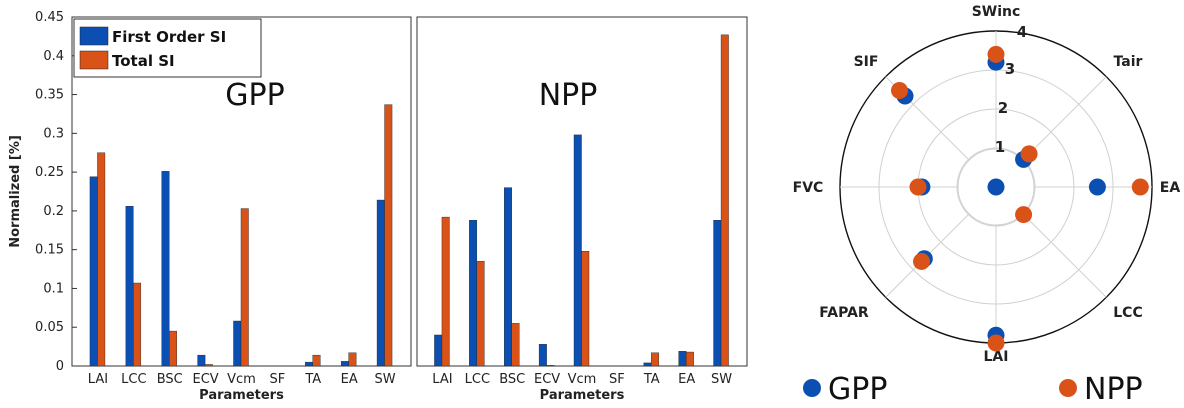 The width and height of the screenshot is (1184, 408). Describe the element at coordinates (1113, 389) in the screenshot. I see `legend-label-npp: NPP` at that location.